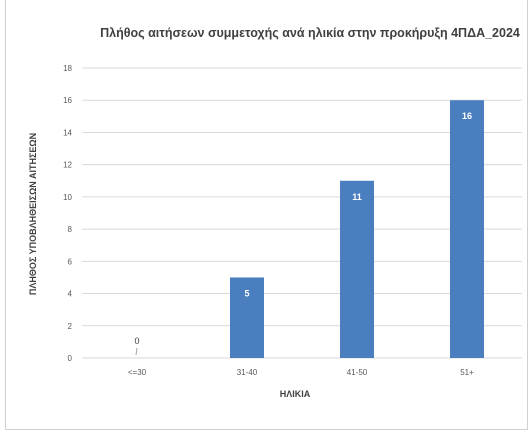 The height and width of the screenshot is (433, 532). What do you see at coordinates (67, 197) in the screenshot?
I see `y-tick-label: 10` at bounding box center [67, 197].